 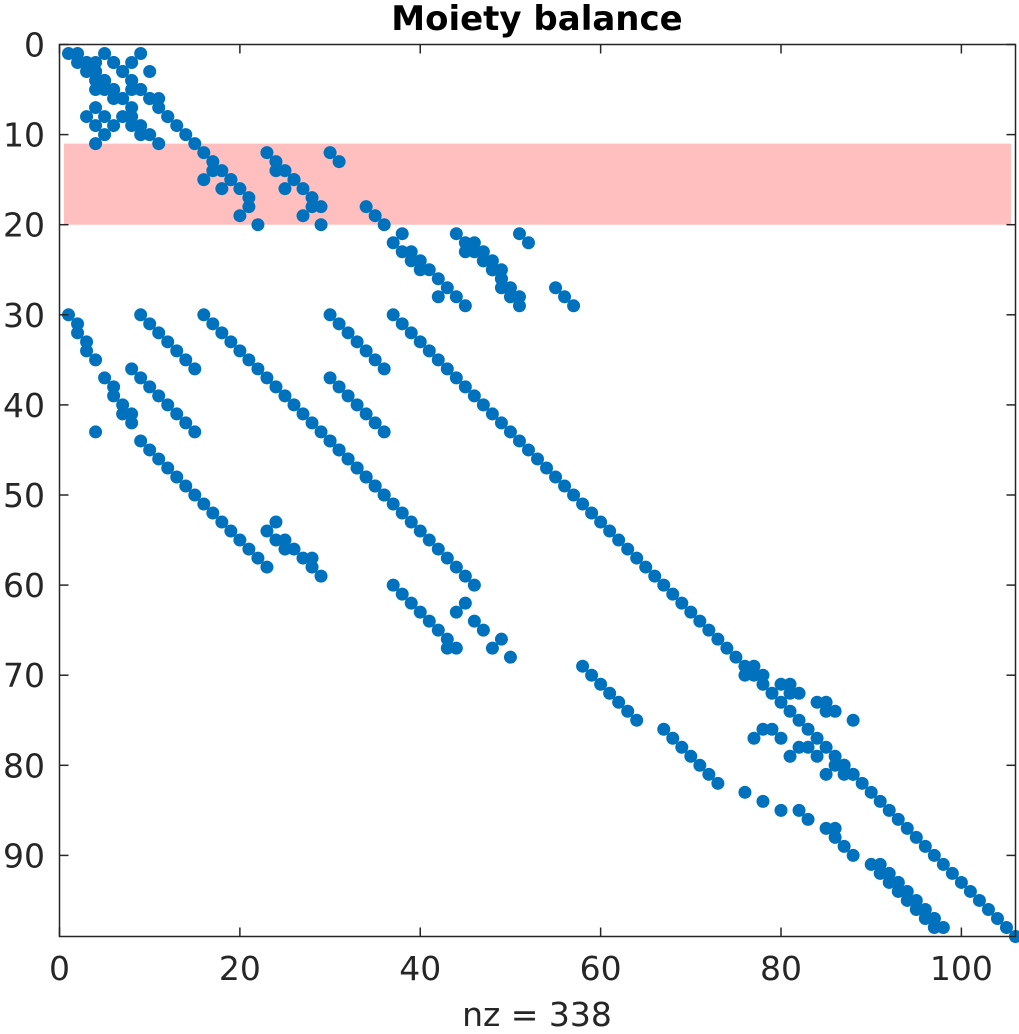 What do you see at coordinates (781, 968) in the screenshot?
I see `x-tick-label: 80` at bounding box center [781, 968].